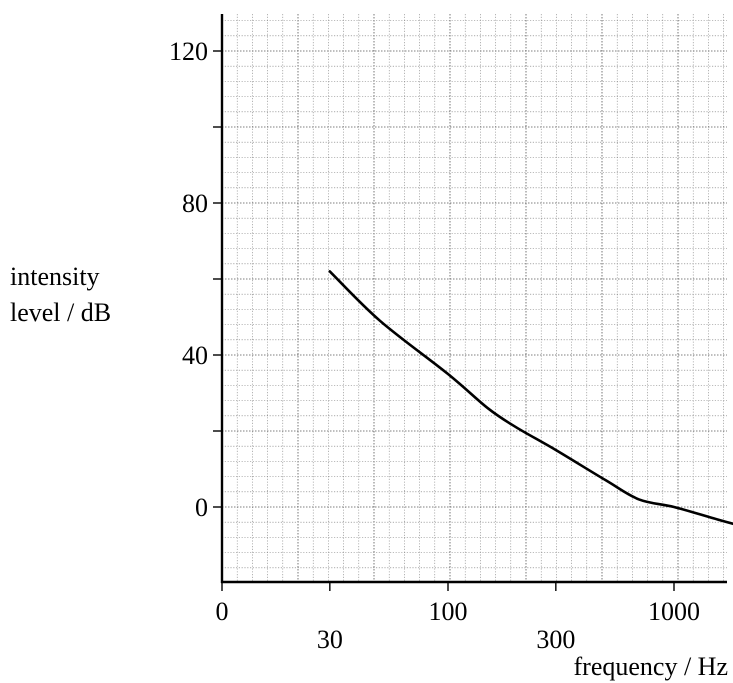 This screenshot has height=683, width=733. Describe the element at coordinates (60, 312) in the screenshot. I see `y-axis-label-line-2: level / dB` at that location.